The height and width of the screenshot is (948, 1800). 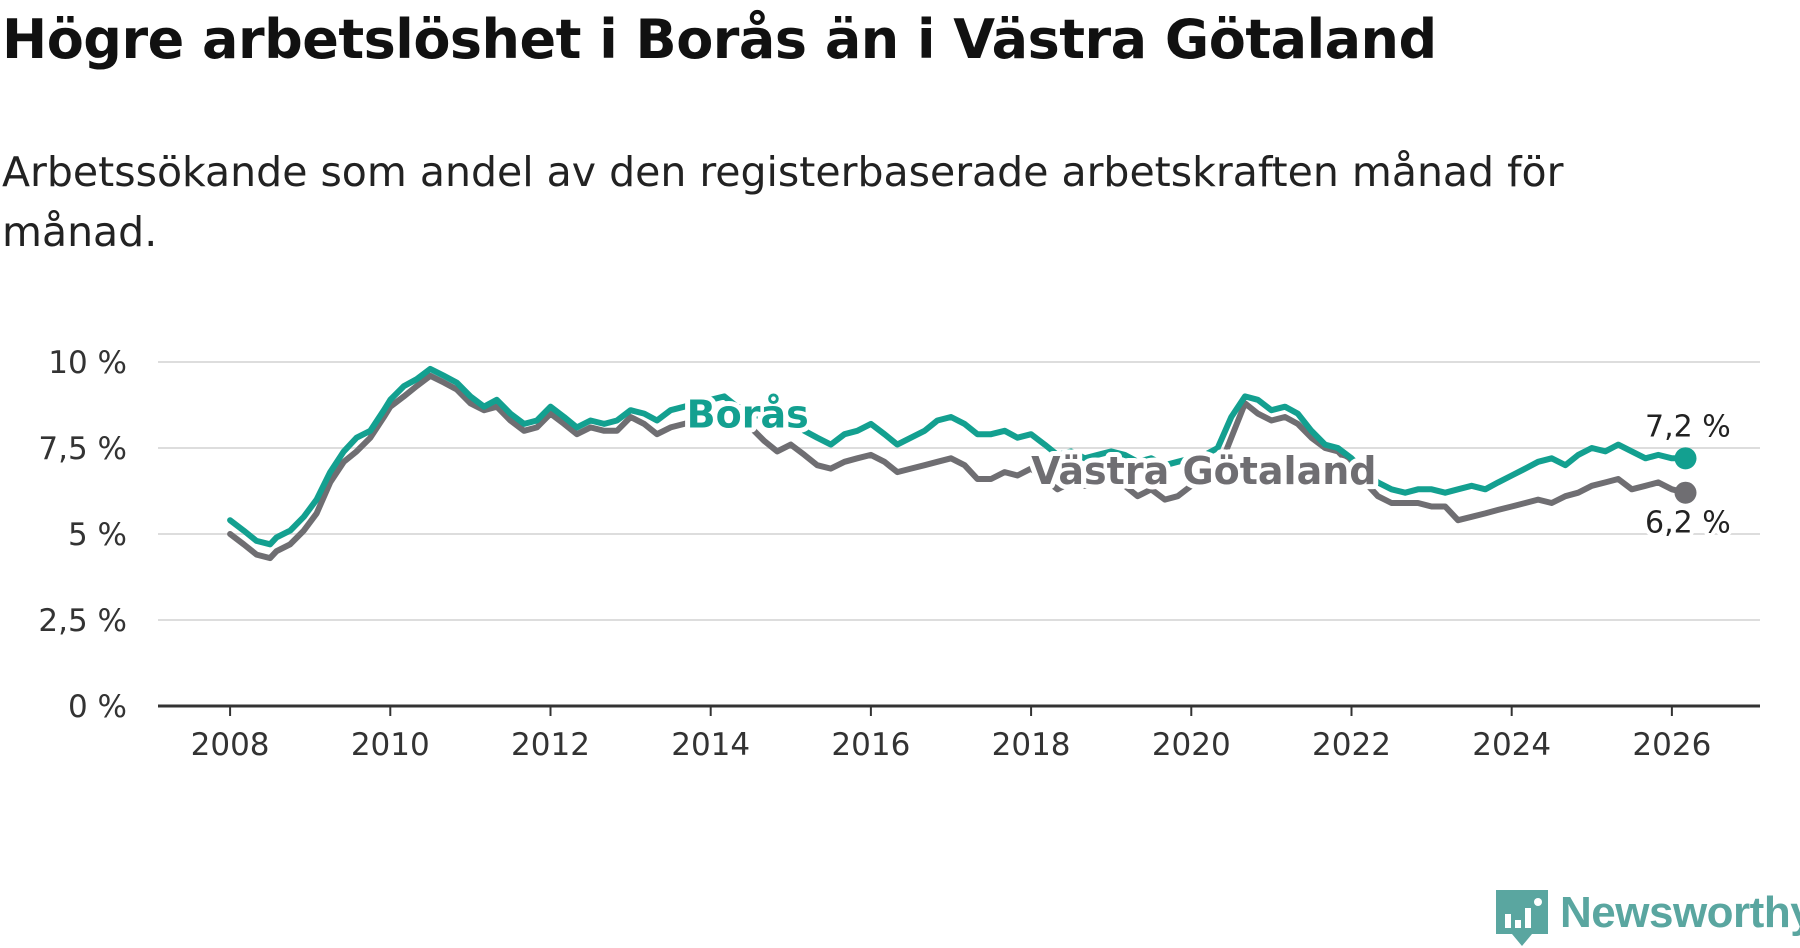 I want to click on y-tick-label: 5 %, so click(x=97, y=535).